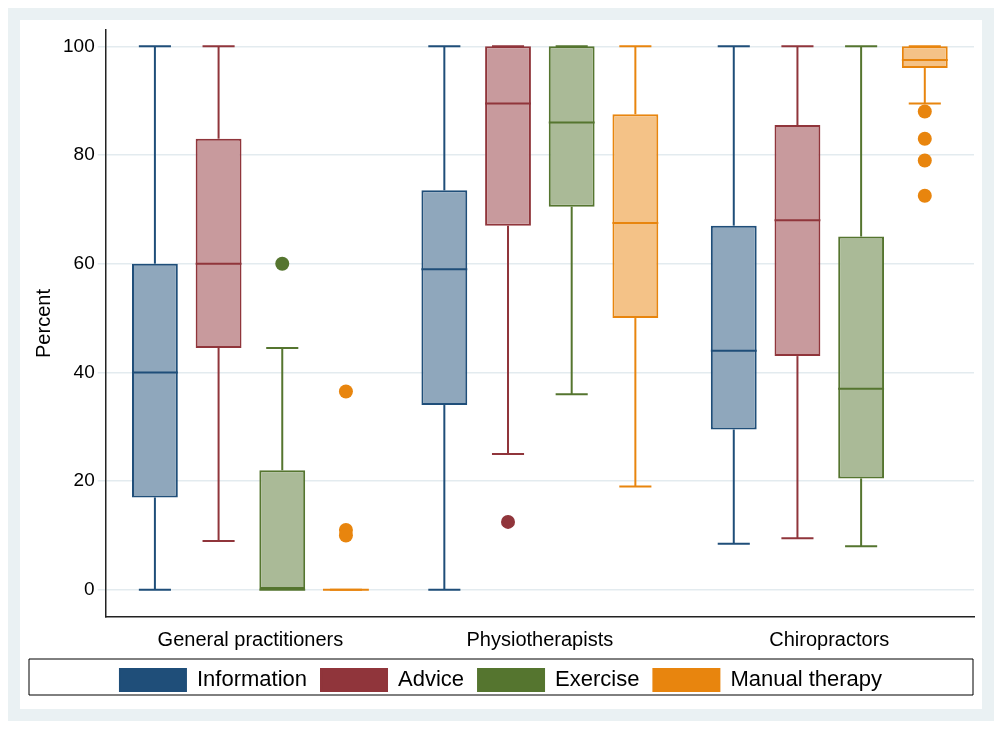 This screenshot has width=1002, height=729. Describe the element at coordinates (84, 371) in the screenshot. I see `y-tick-label: 40` at that location.